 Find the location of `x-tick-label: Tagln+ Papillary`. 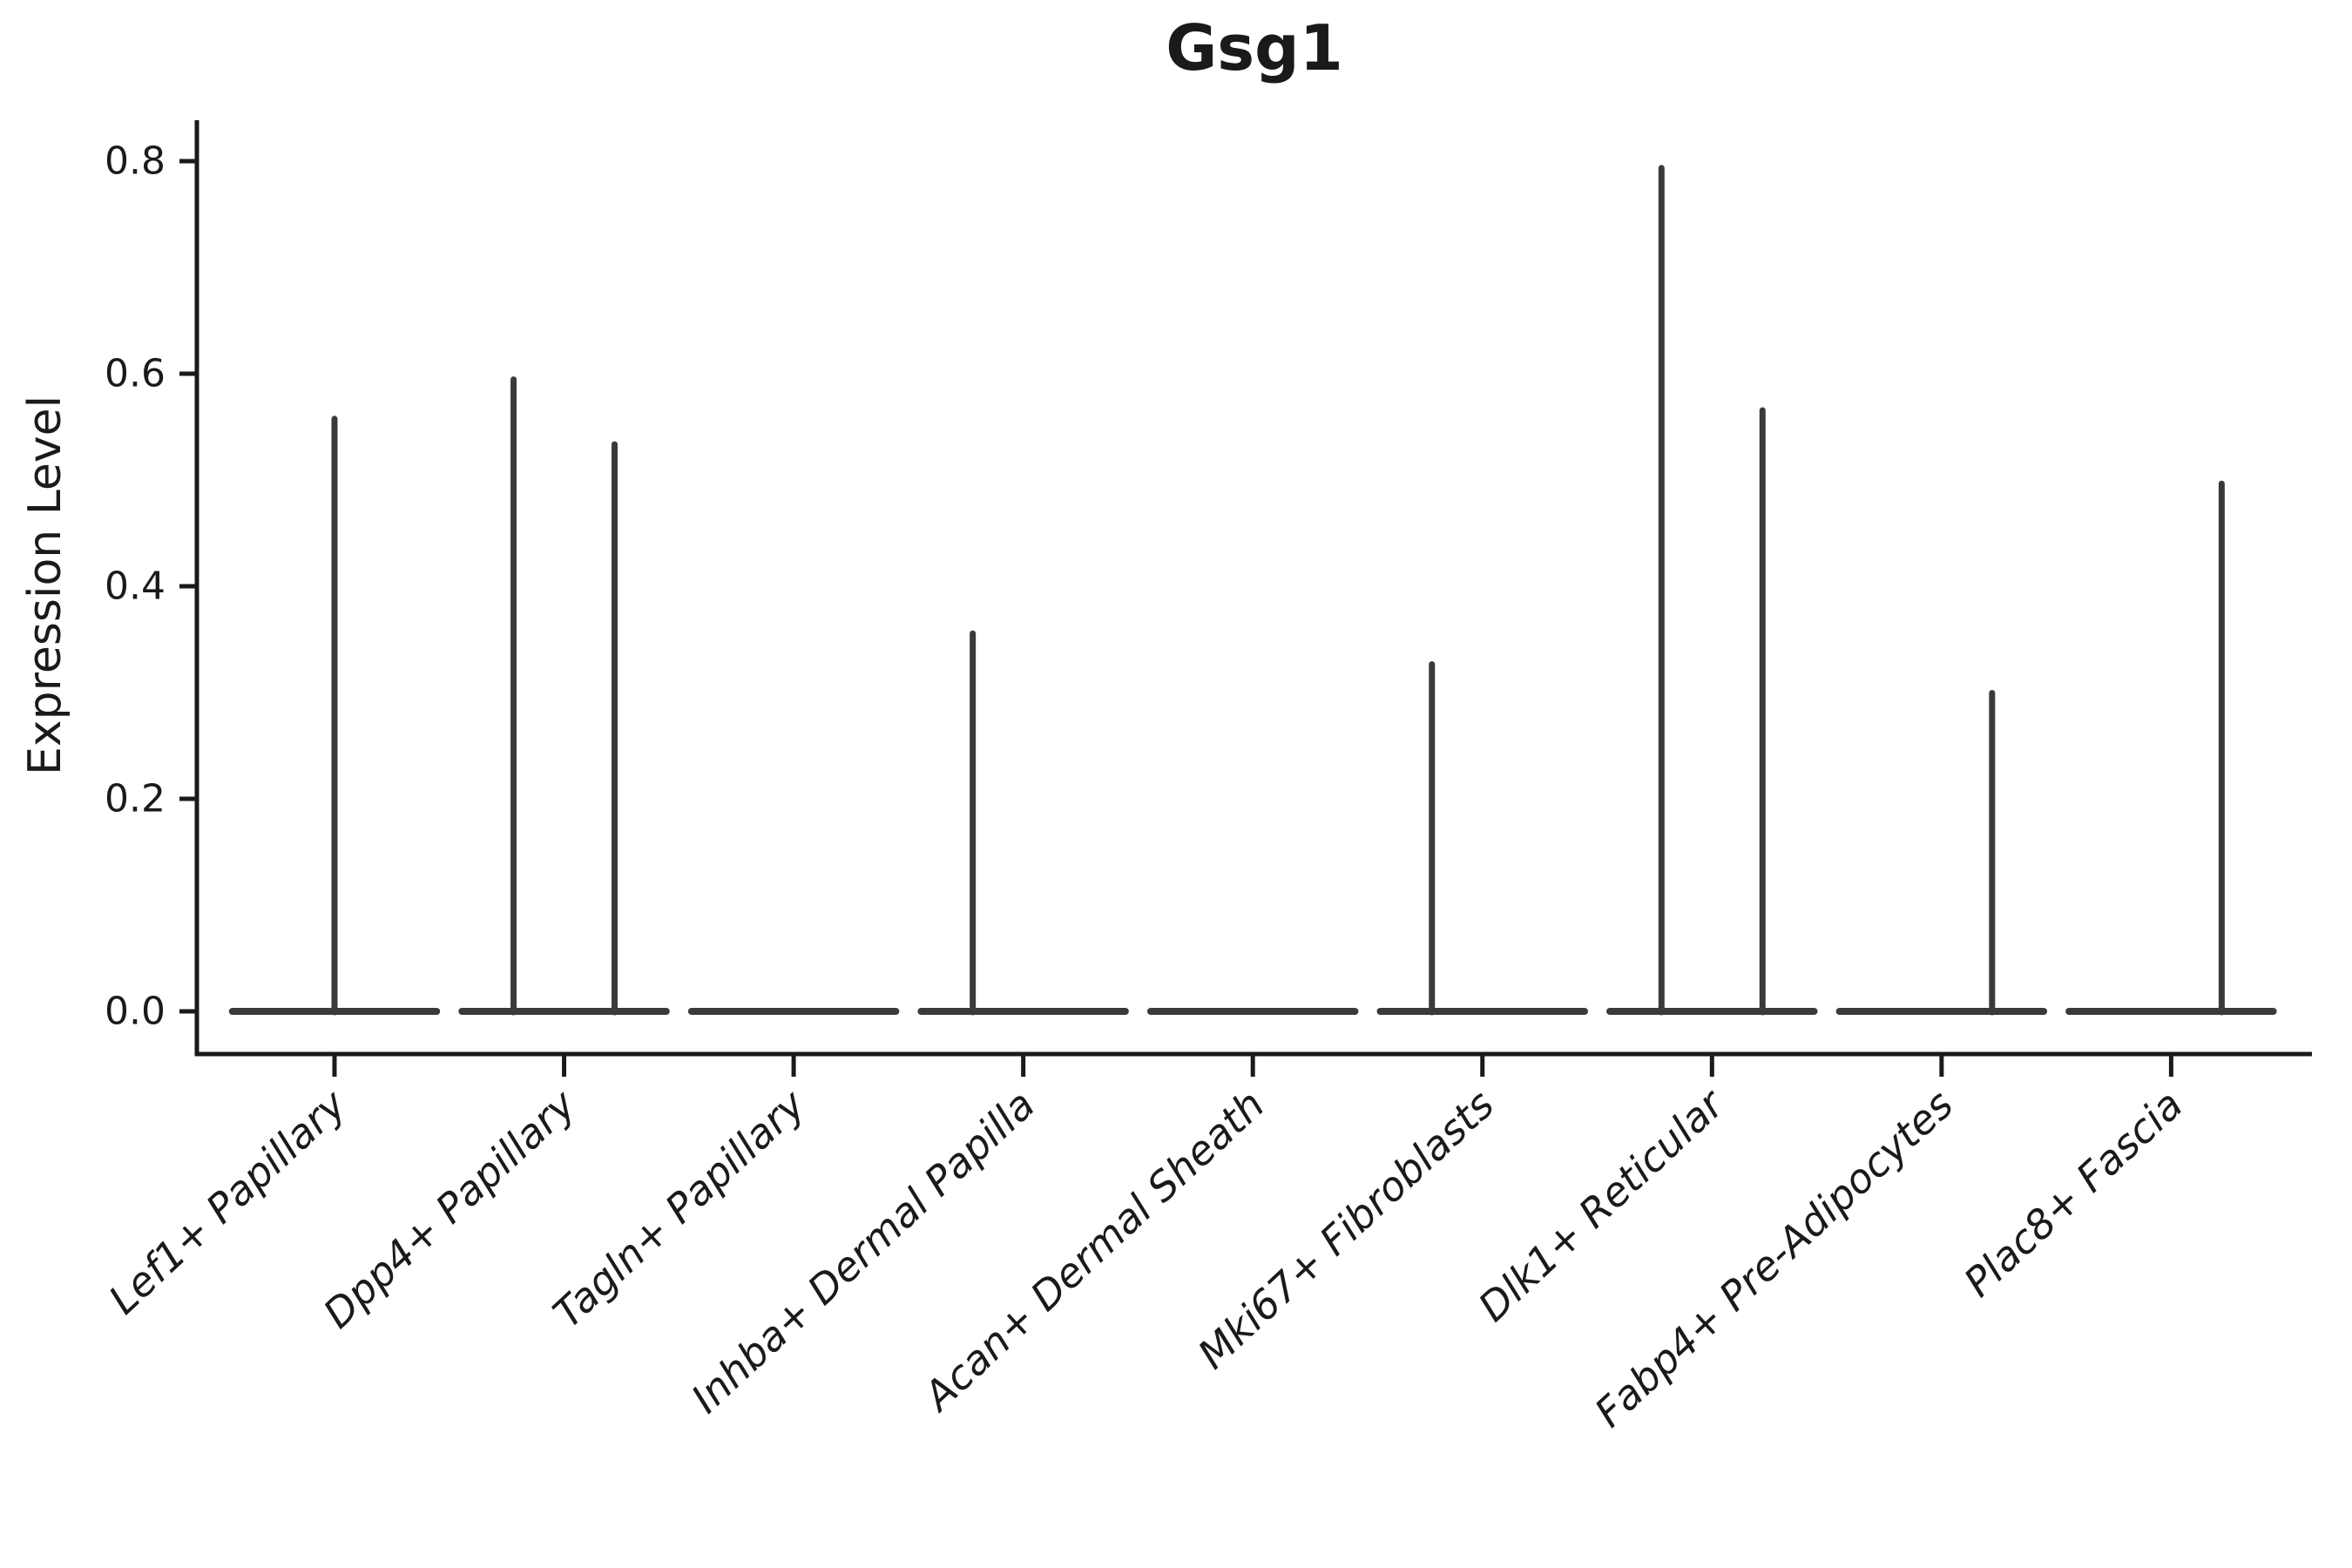

x-tick-label: Tagln+ Papillary is located at coordinates (679, 1208).